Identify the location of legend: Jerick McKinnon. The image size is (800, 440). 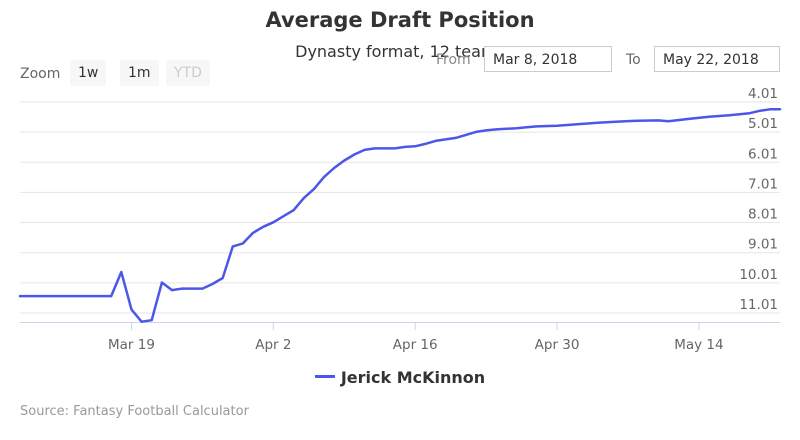
(400, 377).